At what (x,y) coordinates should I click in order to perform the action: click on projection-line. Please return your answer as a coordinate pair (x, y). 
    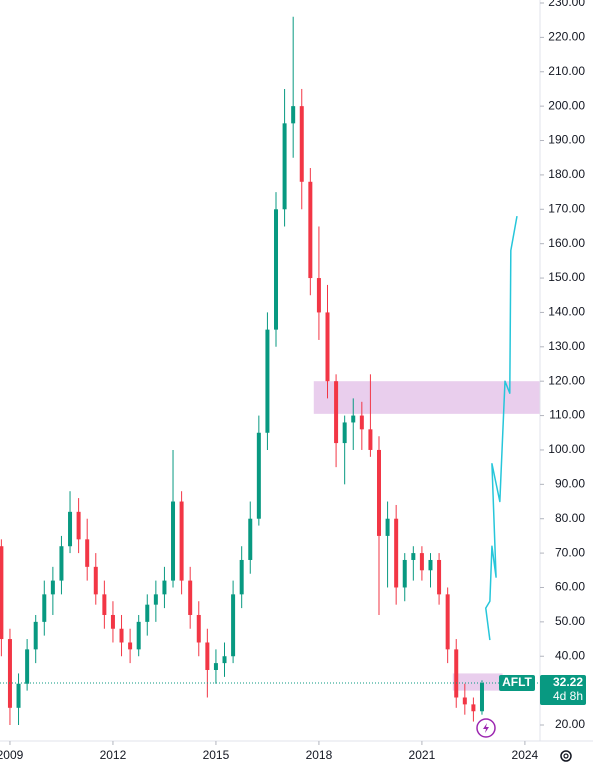
    Looking at the image, I should click on (501, 428).